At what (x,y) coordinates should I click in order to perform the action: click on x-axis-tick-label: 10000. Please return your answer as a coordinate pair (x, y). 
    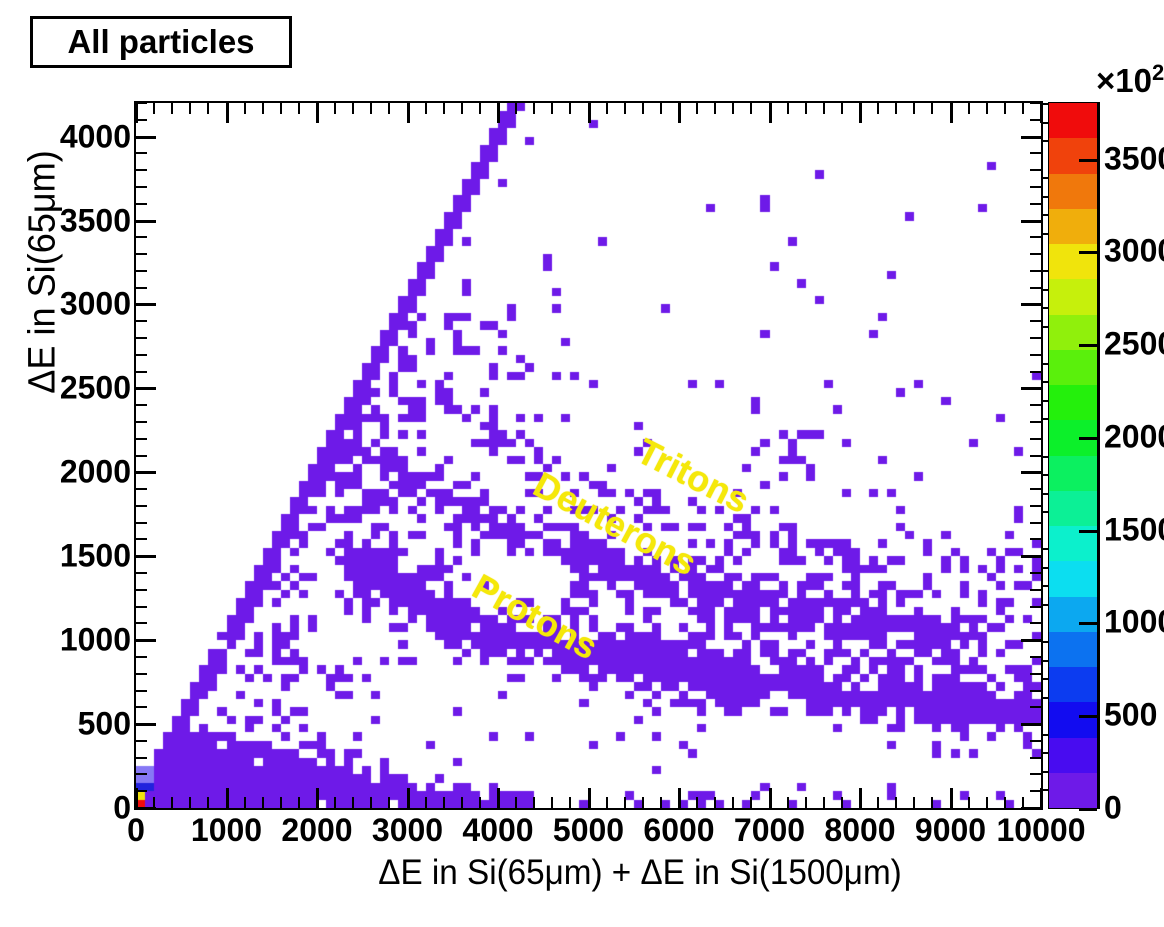
    Looking at the image, I should click on (1041, 830).